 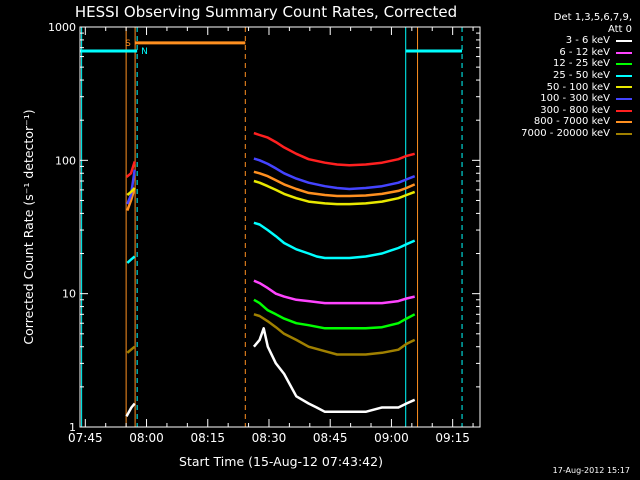 I want to click on x-tick-label: 08:30, so click(x=269, y=438).